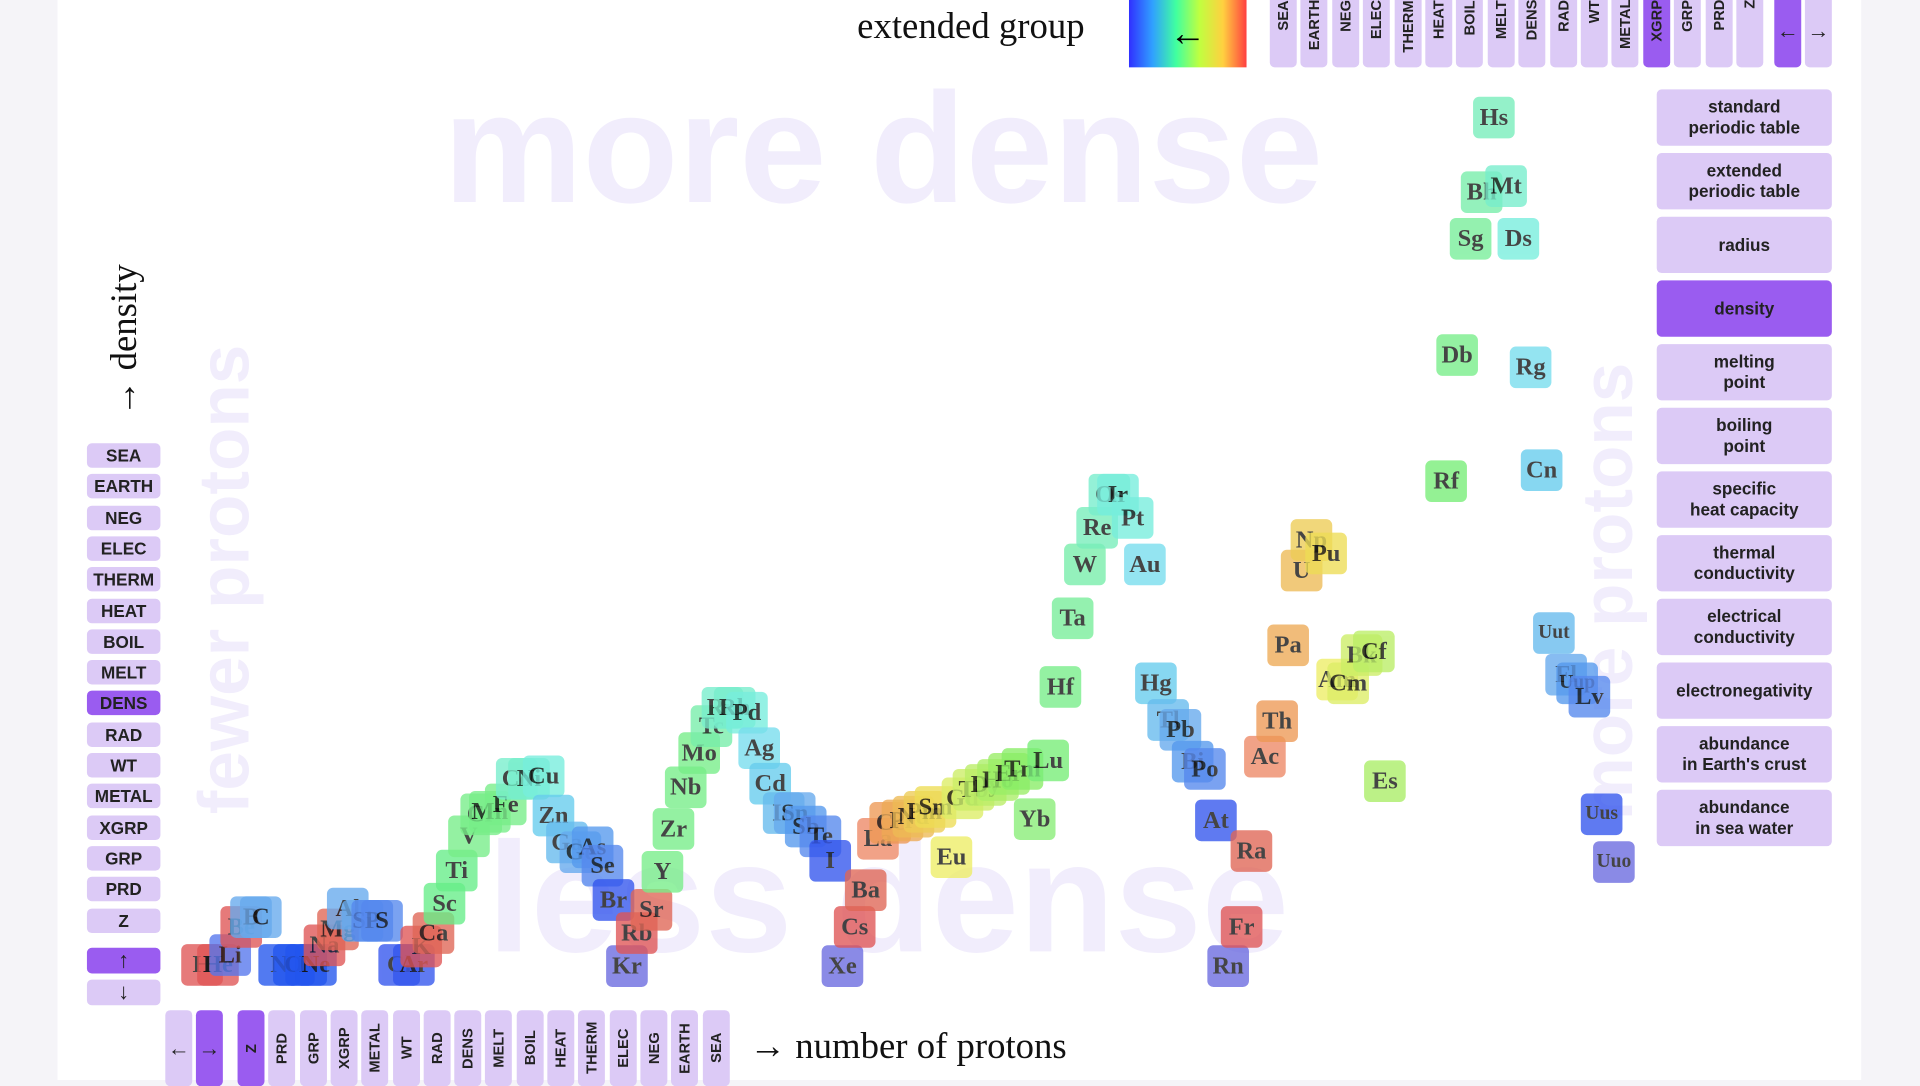 This screenshot has width=1920, height=1086. What do you see at coordinates (1744, 627) in the screenshot?
I see `menu-item: electrical conductivity` at bounding box center [1744, 627].